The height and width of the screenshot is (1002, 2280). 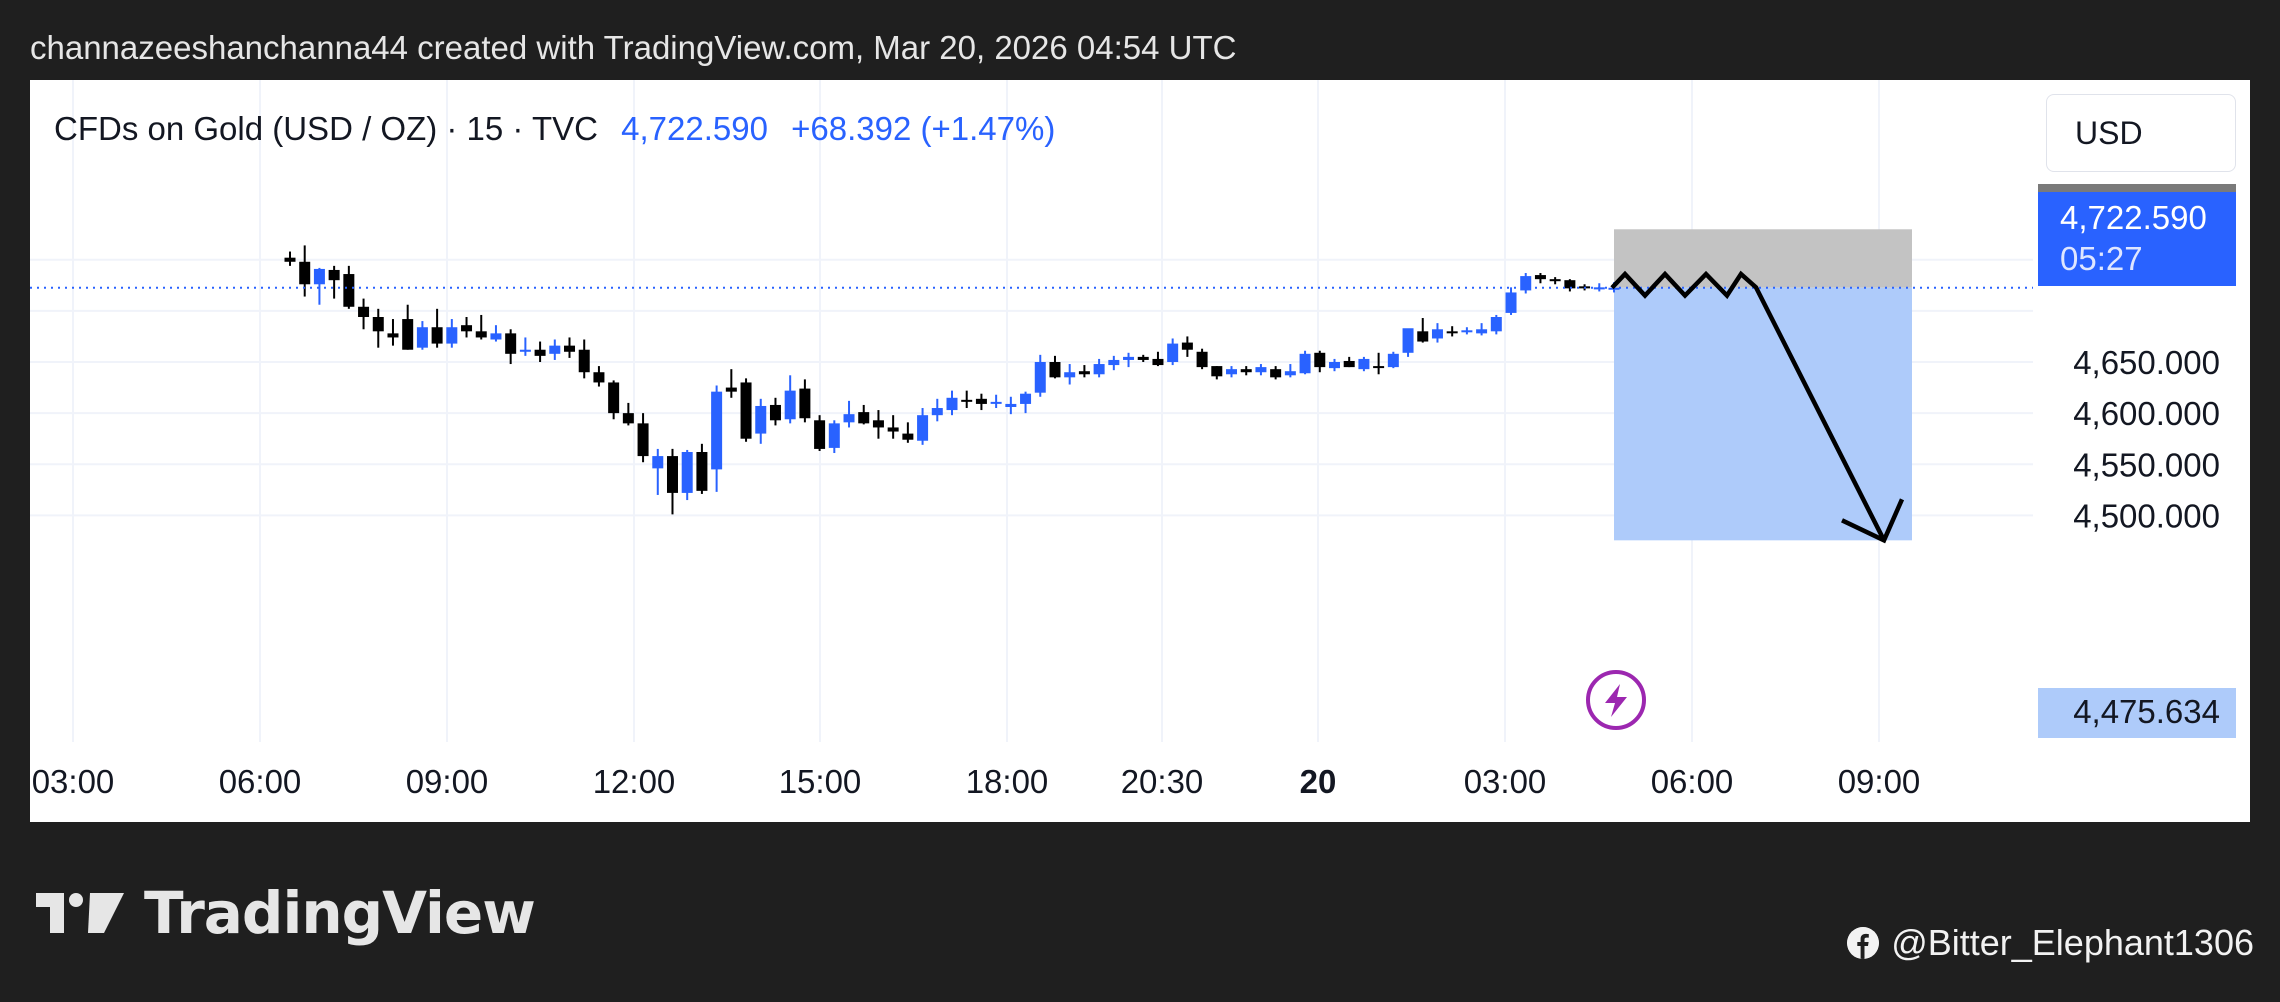 I want to click on lightning-icon, so click(x=1616, y=700).